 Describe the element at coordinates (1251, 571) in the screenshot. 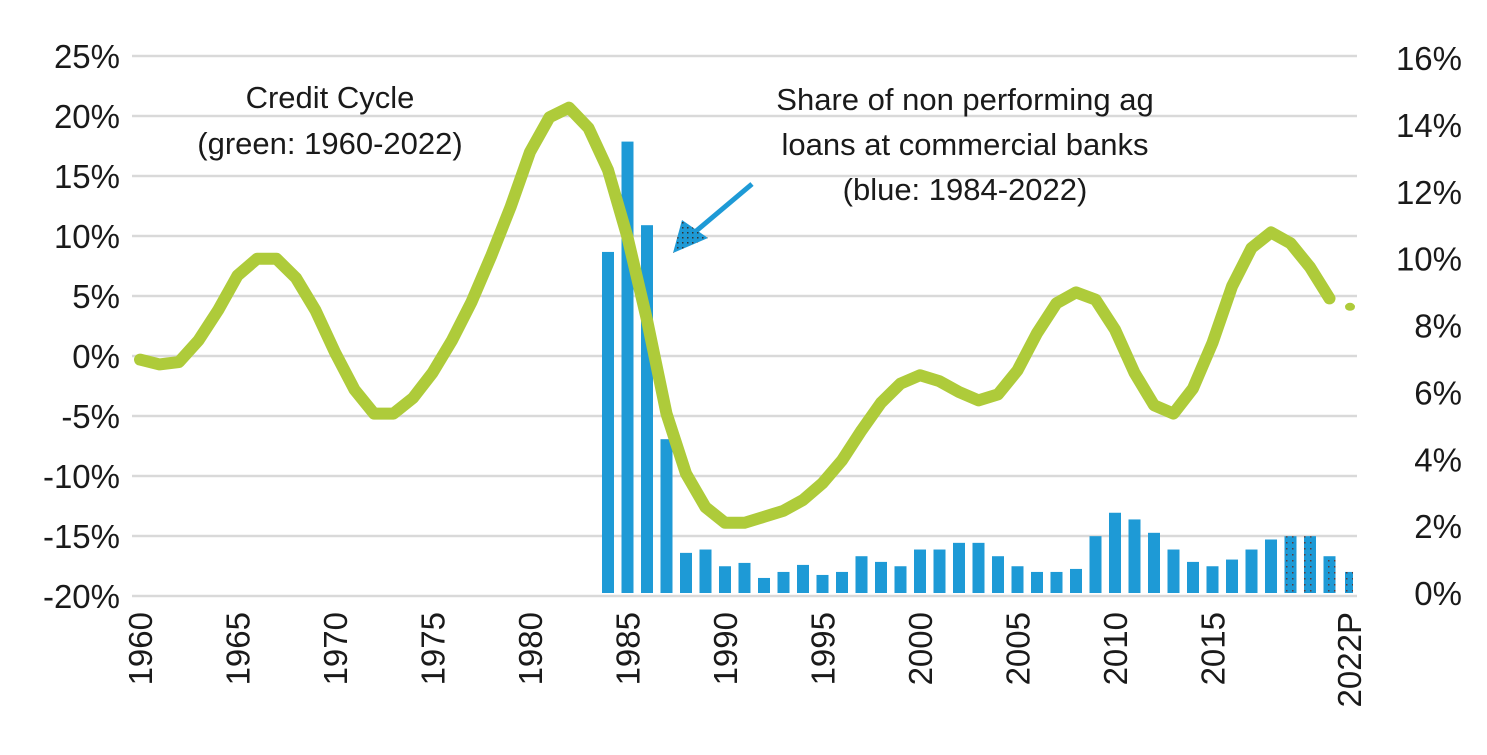

I see `bar-2017` at that location.